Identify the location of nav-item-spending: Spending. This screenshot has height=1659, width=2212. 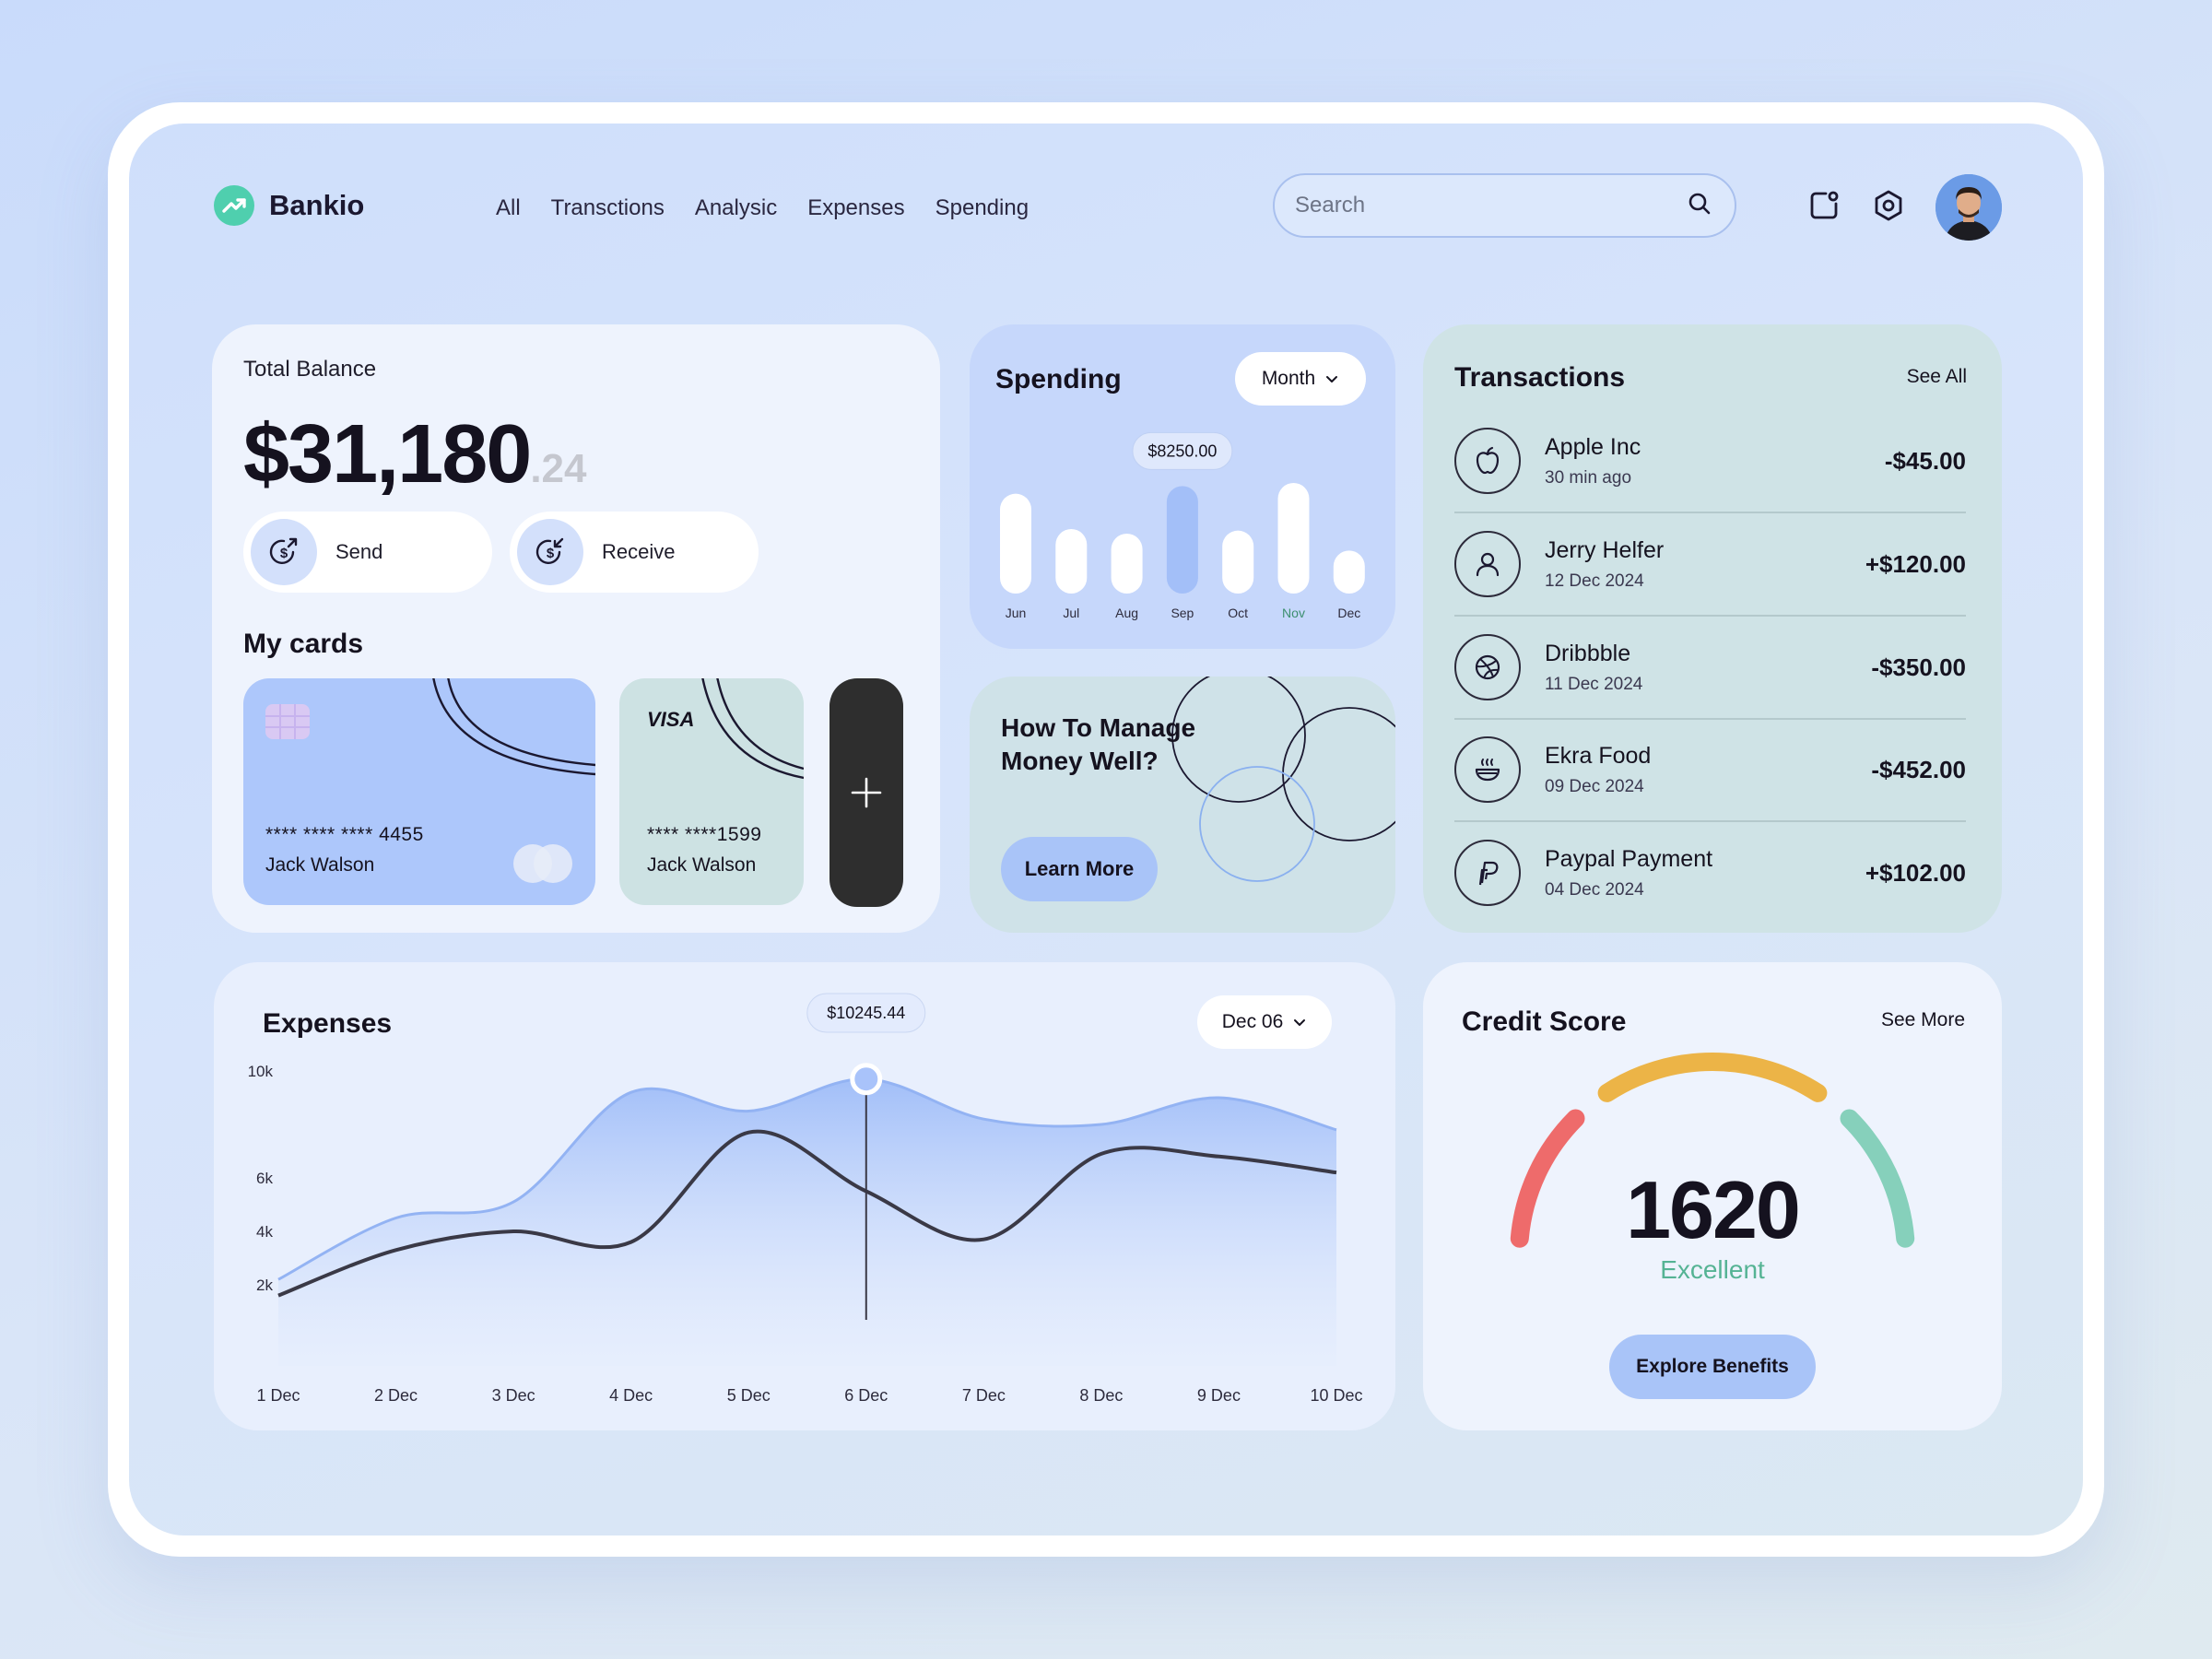
(982, 207).